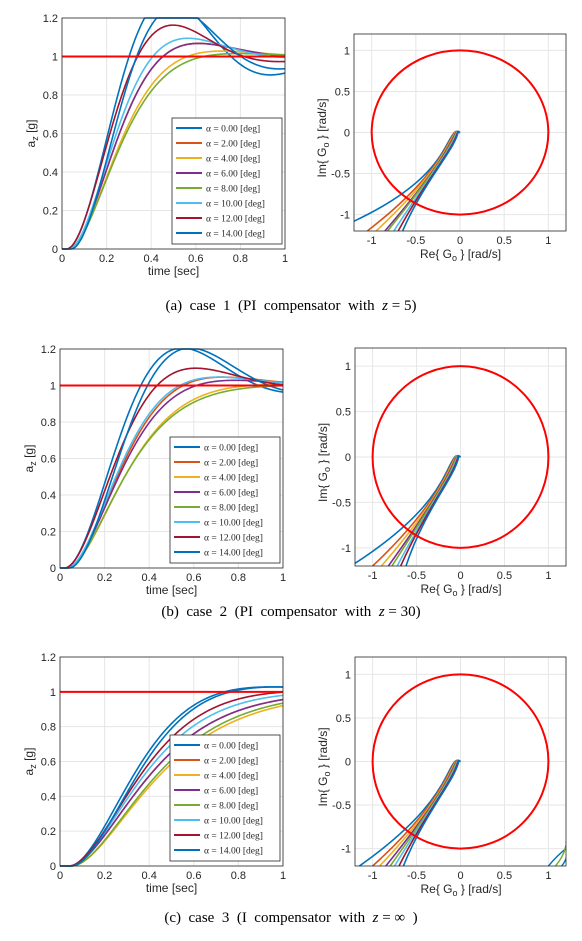 This screenshot has width=582, height=941. What do you see at coordinates (35, 138) in the screenshot?
I see `y-axis-label-sub: z` at bounding box center [35, 138].